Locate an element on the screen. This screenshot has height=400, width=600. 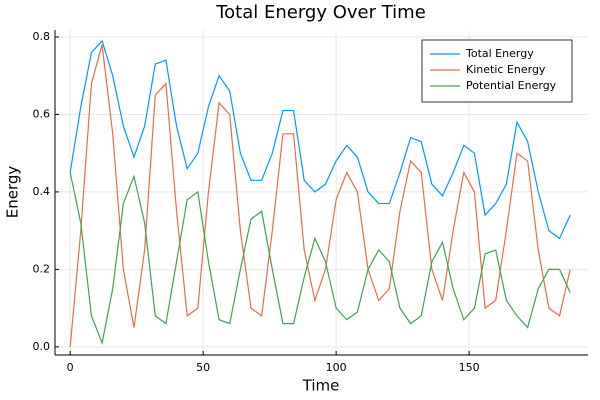
x-axis-label: Time is located at coordinates (321, 386).